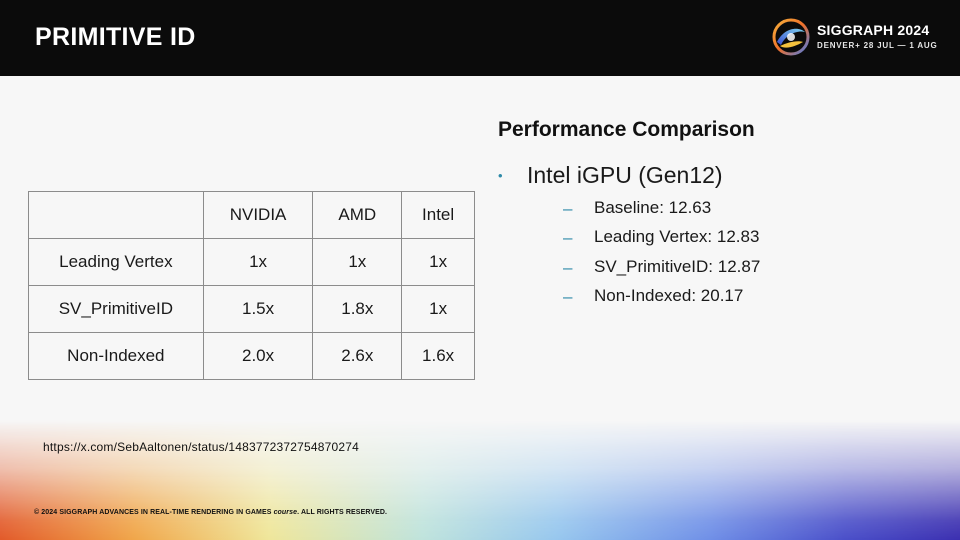  I want to click on table-cell: 1.5x, so click(258, 309).